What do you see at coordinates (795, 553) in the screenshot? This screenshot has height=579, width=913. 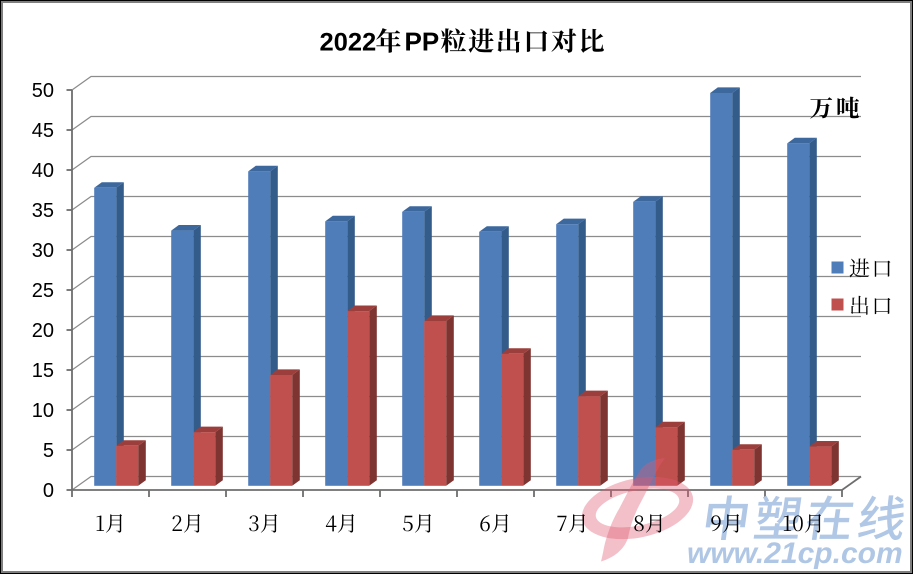 I see `svg-text: www.21cp.com` at bounding box center [795, 553].